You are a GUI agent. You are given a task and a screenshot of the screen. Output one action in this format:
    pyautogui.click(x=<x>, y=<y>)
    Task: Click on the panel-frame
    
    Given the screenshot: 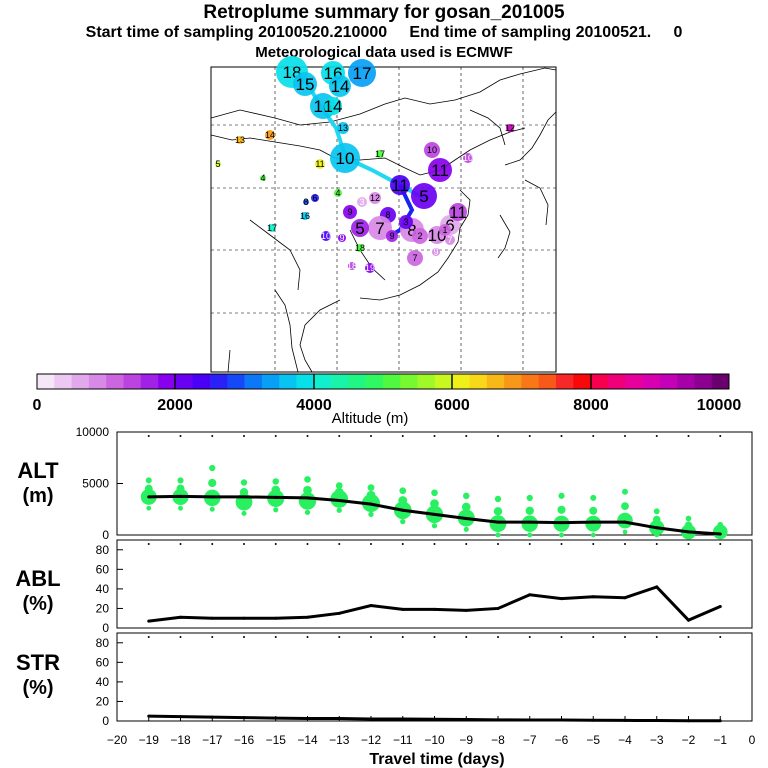 What is the action you would take?
    pyautogui.click(x=434, y=677)
    